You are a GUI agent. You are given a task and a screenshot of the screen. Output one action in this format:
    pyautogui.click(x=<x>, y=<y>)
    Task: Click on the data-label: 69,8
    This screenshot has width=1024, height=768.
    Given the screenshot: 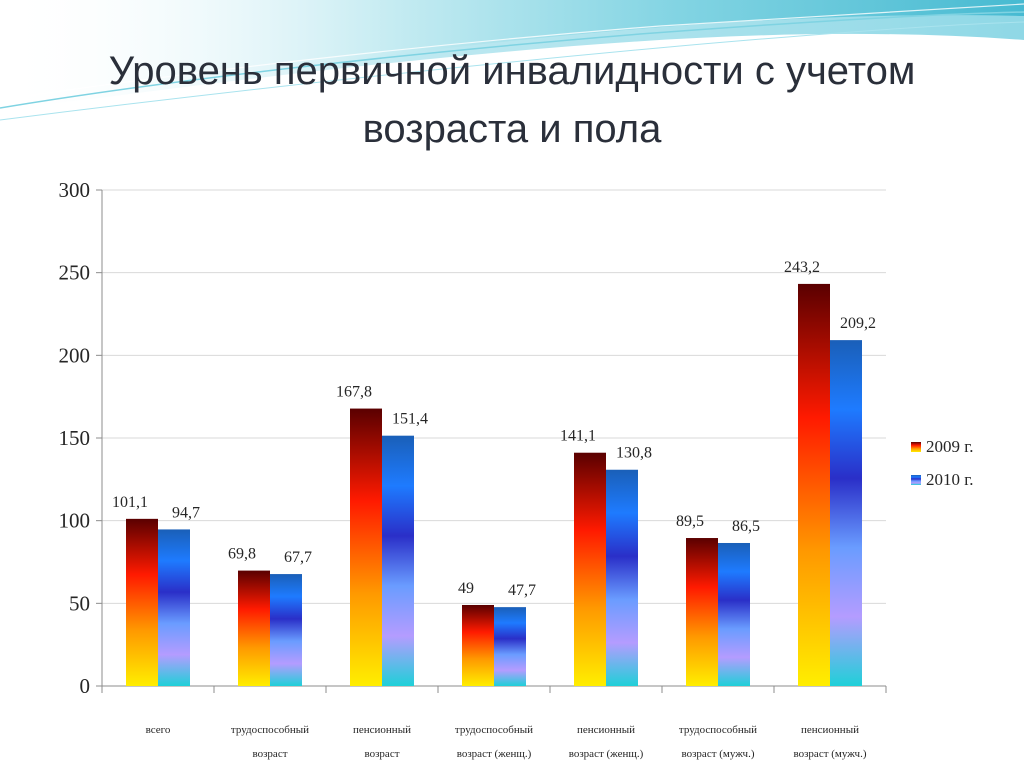 What is the action you would take?
    pyautogui.click(x=242, y=554)
    